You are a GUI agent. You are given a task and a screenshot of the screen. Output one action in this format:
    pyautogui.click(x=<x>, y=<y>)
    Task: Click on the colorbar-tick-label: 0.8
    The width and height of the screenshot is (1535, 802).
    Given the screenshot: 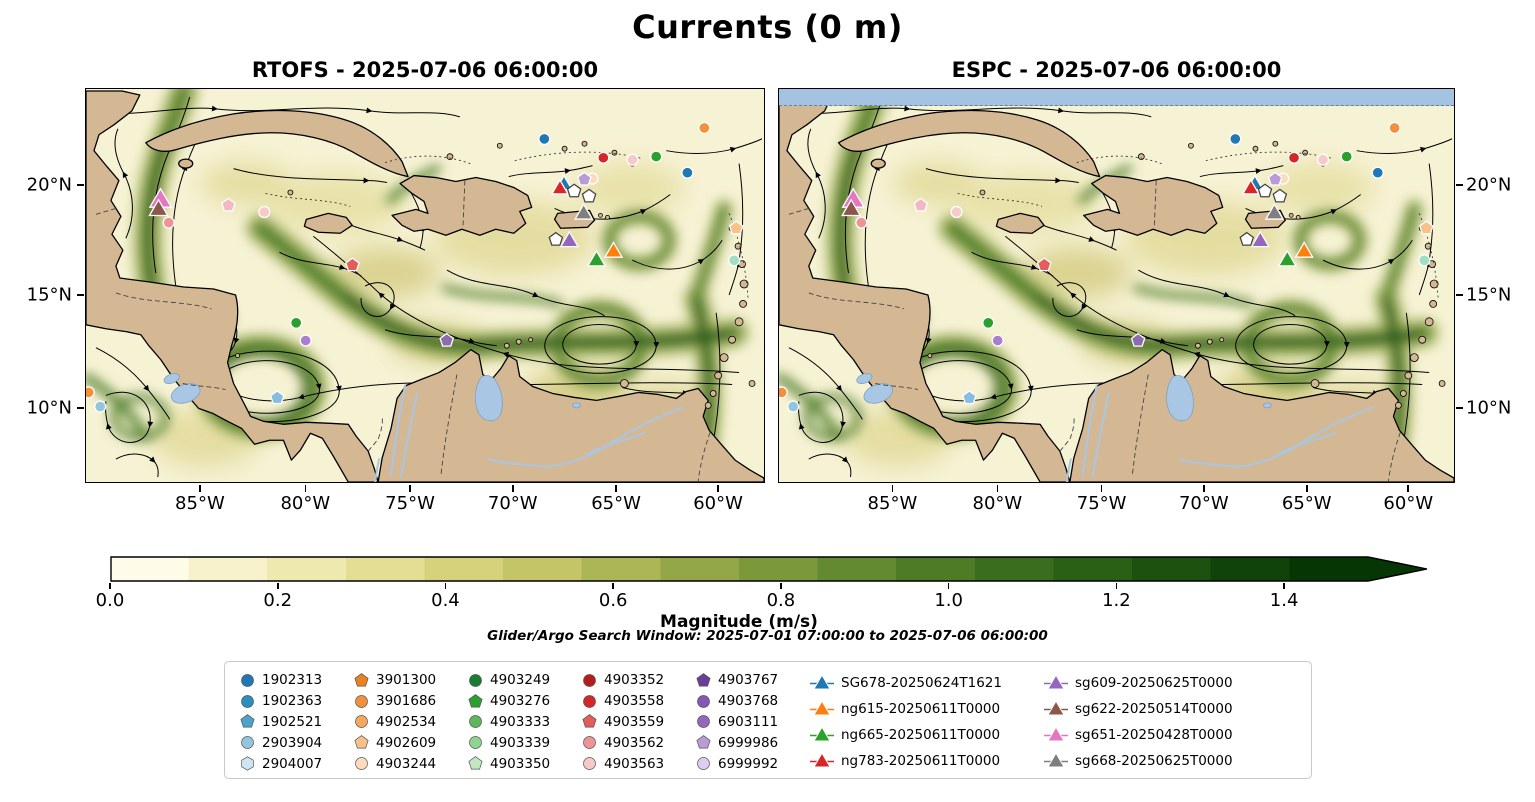 What is the action you would take?
    pyautogui.click(x=781, y=600)
    